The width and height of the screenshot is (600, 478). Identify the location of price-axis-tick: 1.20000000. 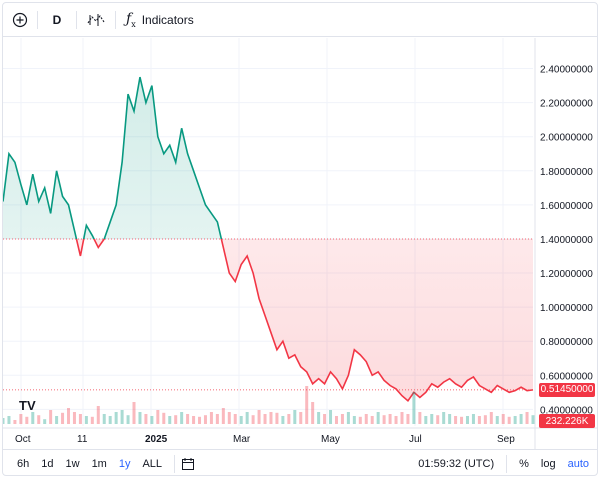
(566, 274).